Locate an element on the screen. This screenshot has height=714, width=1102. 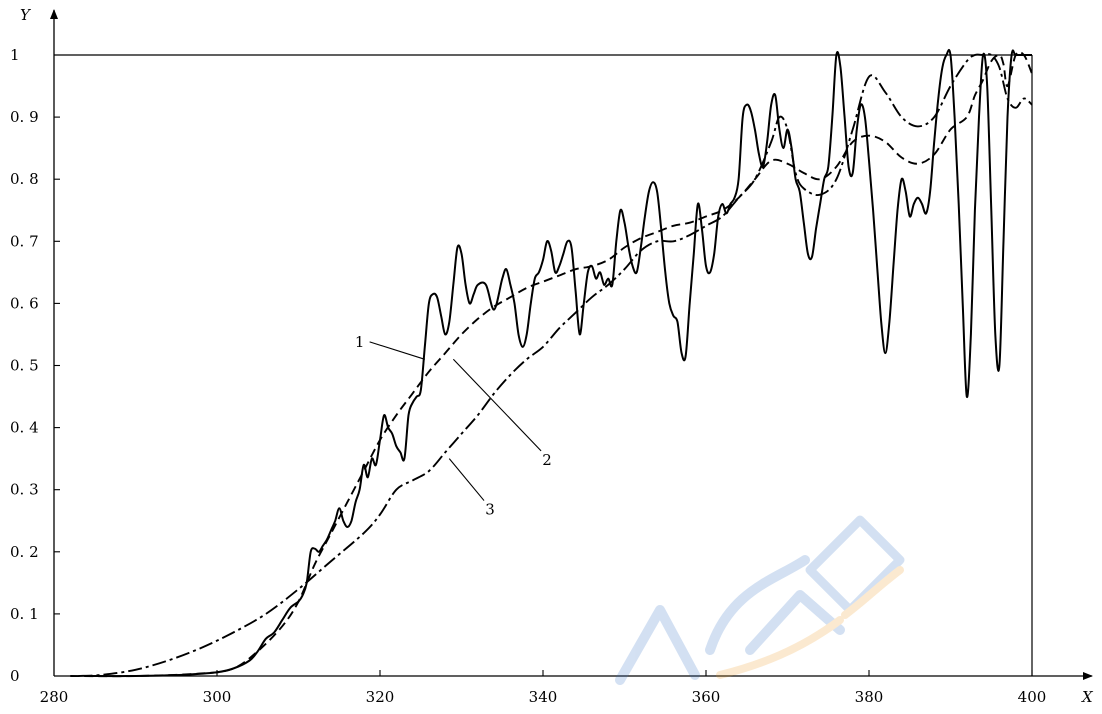
y-tick-label: 0. 6 is located at coordinates (24, 303).